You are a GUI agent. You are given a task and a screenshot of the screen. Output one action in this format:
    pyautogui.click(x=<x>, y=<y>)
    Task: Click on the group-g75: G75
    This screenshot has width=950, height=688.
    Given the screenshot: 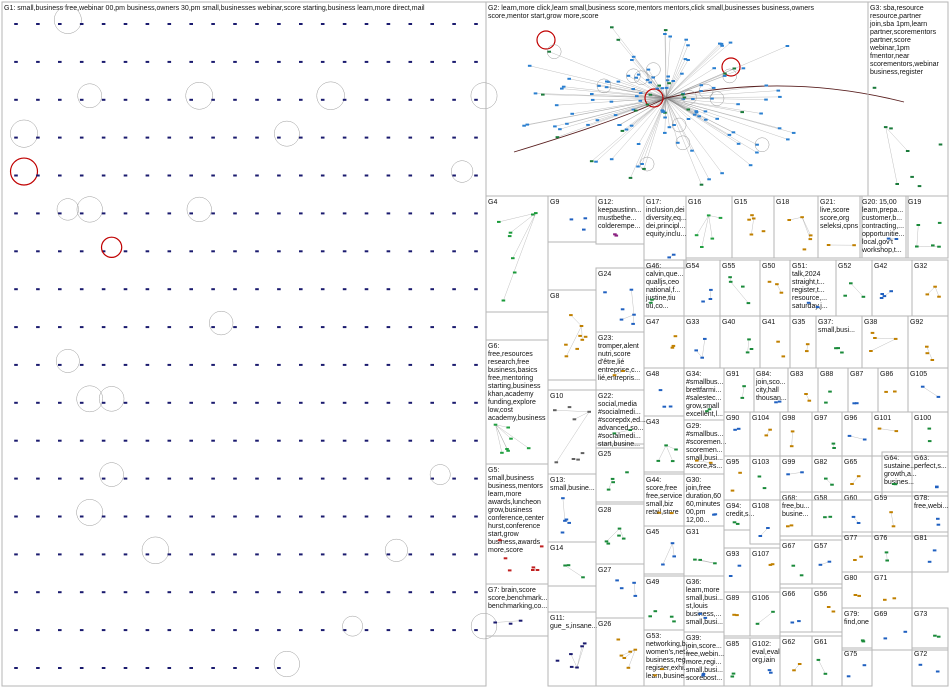 What is the action you would take?
    pyautogui.click(x=857, y=667)
    